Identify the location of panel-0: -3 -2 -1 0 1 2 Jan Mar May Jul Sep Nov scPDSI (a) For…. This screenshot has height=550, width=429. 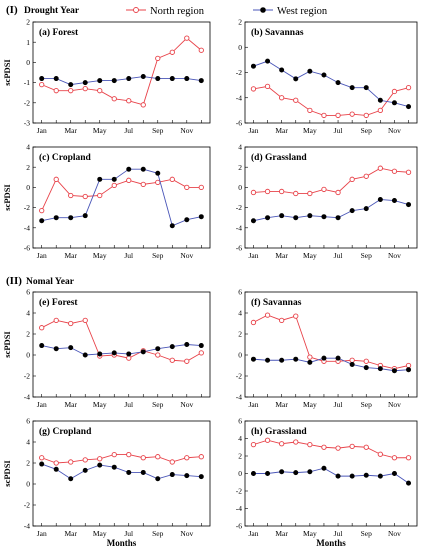
(106, 76).